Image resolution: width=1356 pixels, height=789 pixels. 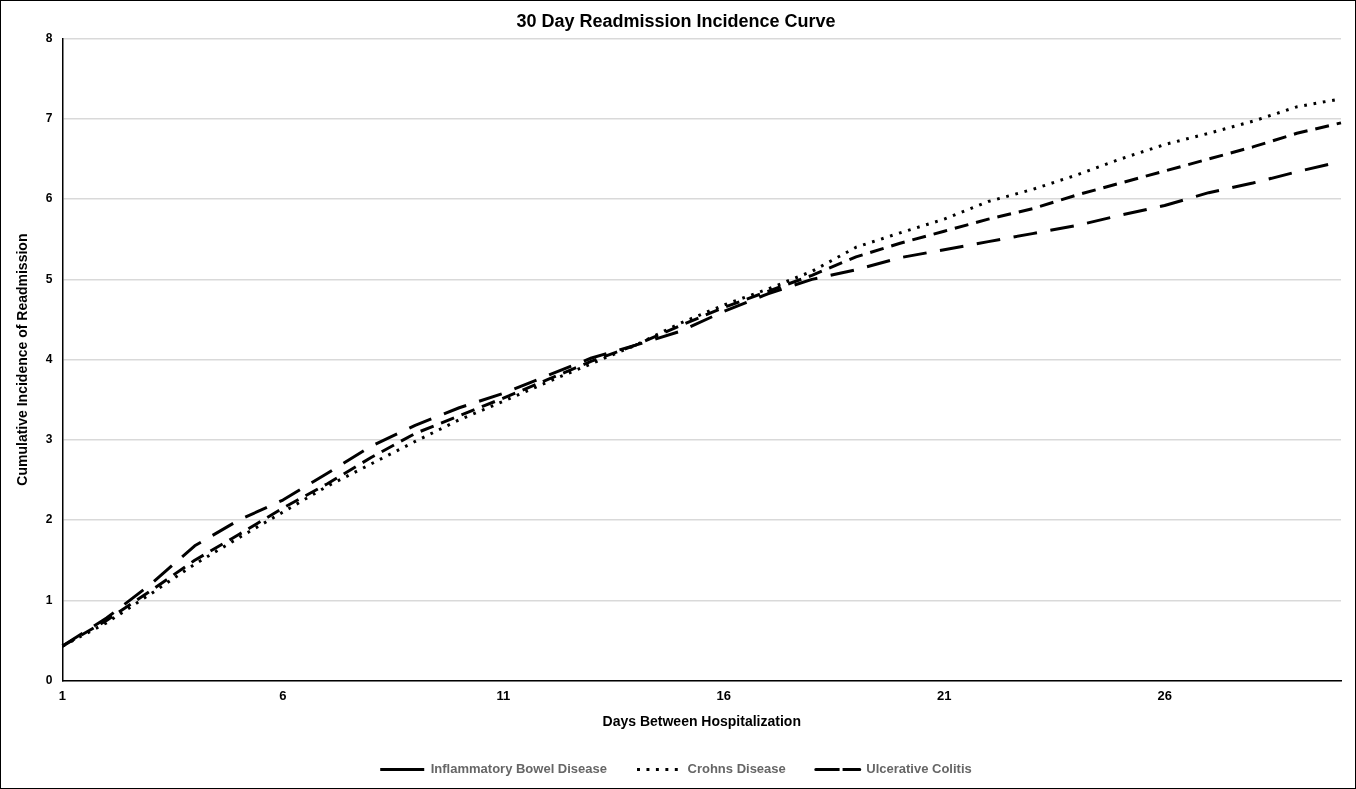 What do you see at coordinates (49, 599) in the screenshot?
I see `y-tick-label: 1` at bounding box center [49, 599].